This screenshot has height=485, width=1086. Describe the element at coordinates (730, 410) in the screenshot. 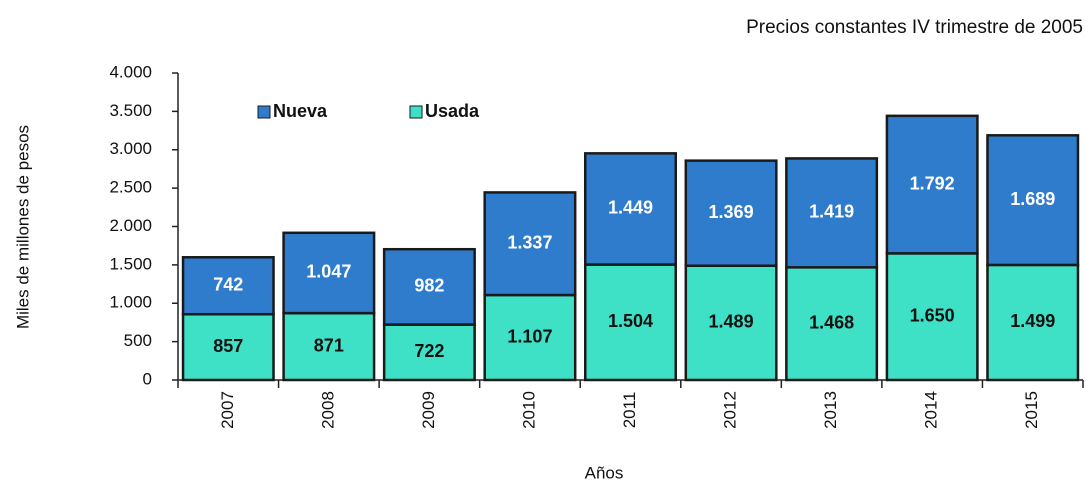

I see `x-tick-label: 2012` at that location.